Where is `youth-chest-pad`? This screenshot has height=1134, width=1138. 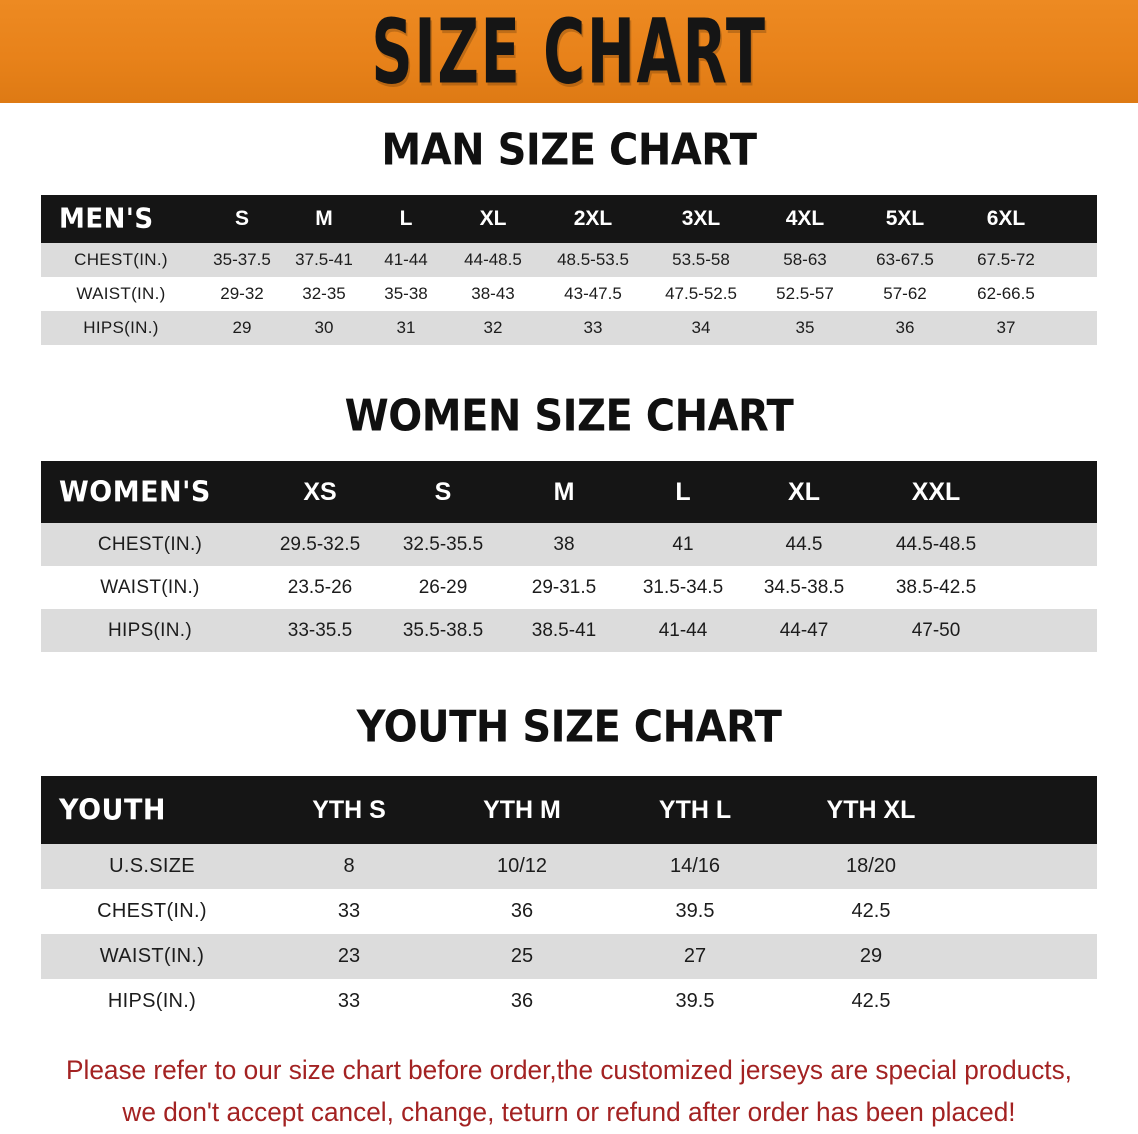 youth-chest-pad is located at coordinates (1029, 911).